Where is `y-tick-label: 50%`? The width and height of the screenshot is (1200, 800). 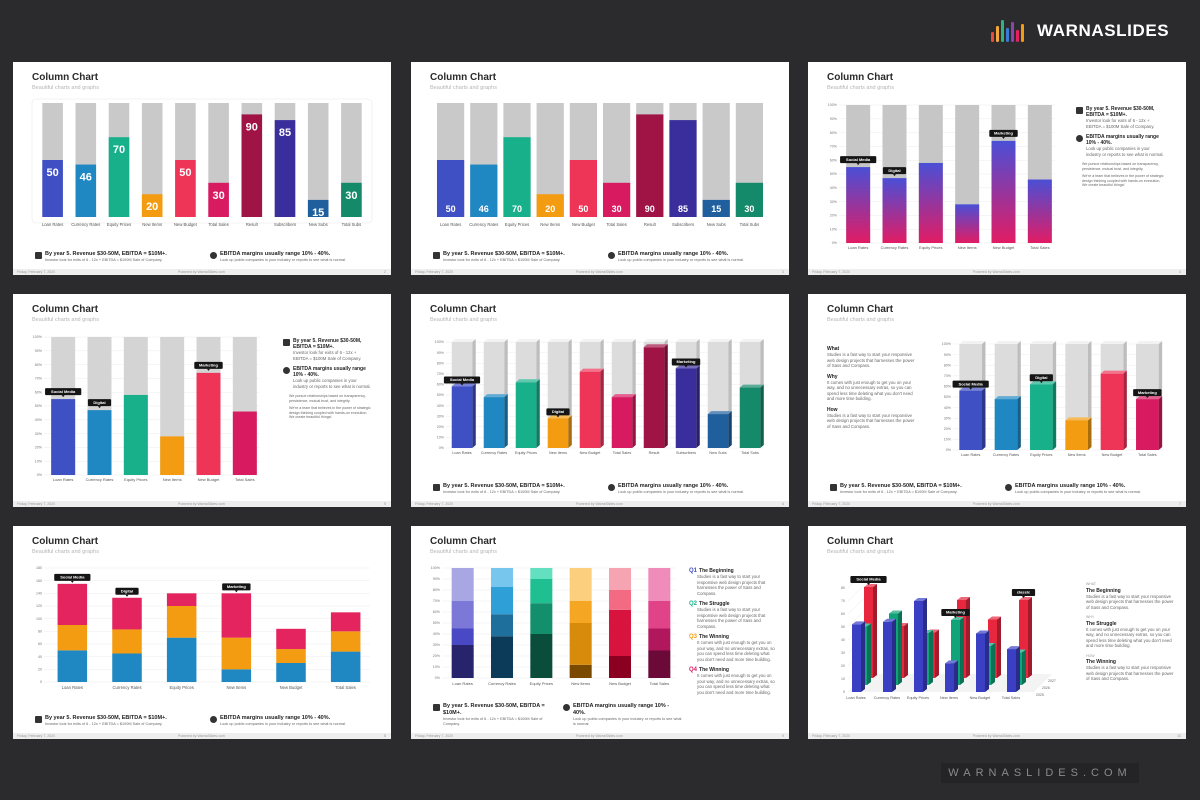
y-tick-label: 50% is located at coordinates (948, 397).